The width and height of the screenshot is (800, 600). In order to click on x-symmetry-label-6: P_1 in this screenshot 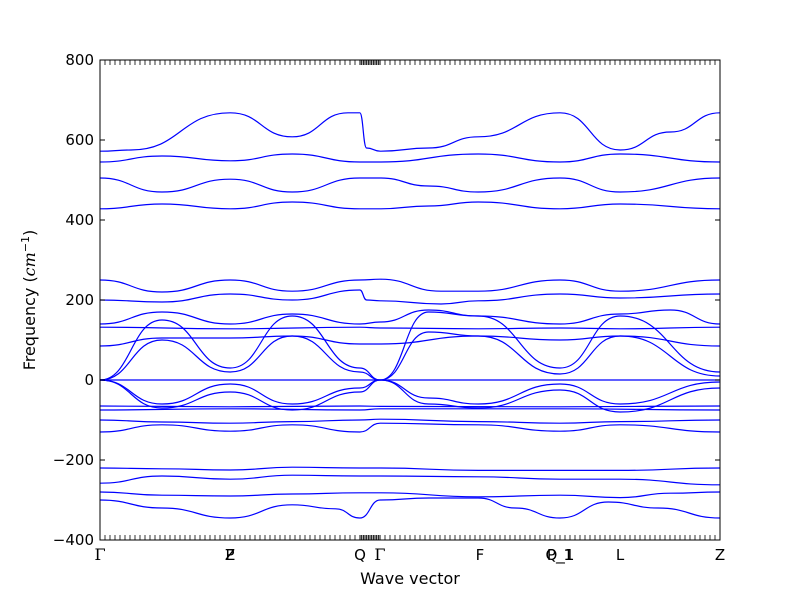, I will do `click(560, 555)`.